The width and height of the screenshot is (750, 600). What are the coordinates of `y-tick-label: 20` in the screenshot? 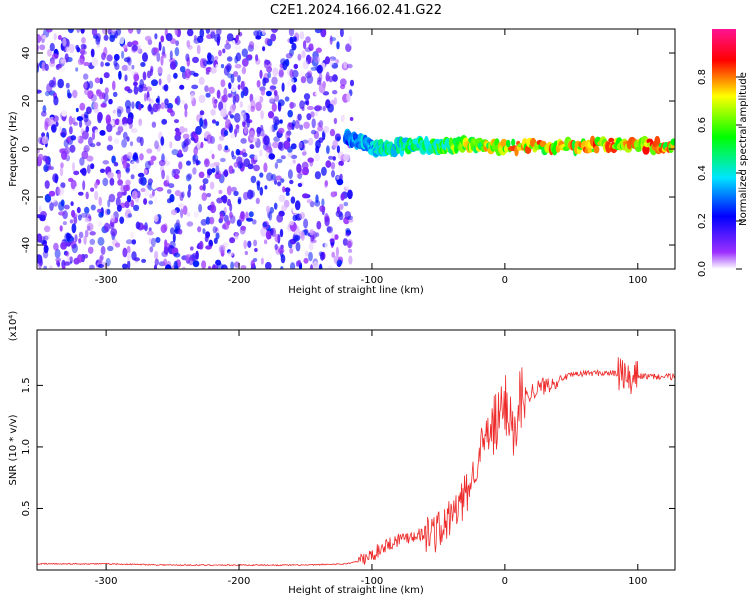 It's located at (26, 101).